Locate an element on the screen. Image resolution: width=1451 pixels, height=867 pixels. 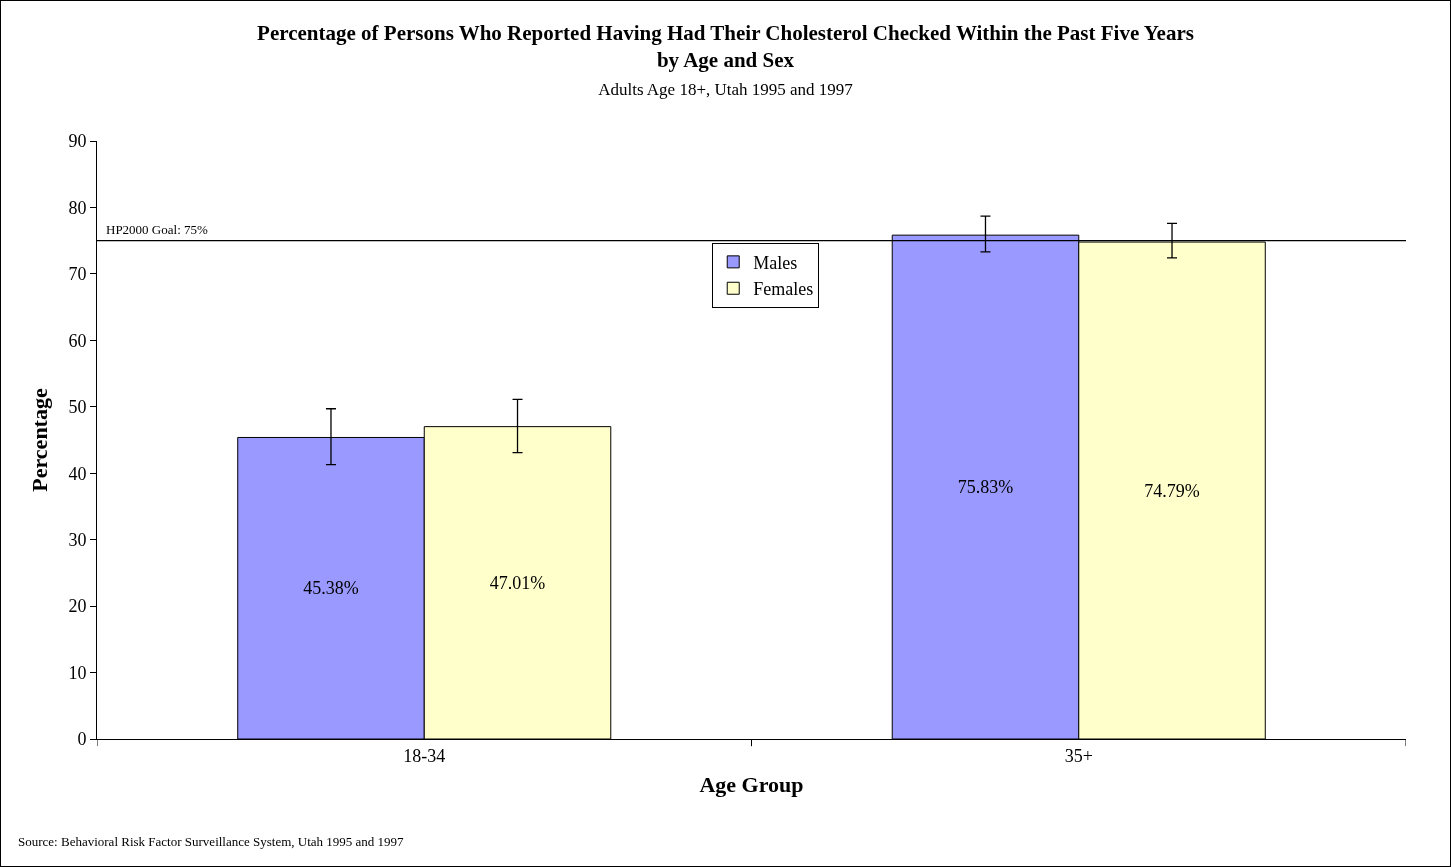
x-tick-label: 35+ is located at coordinates (1078, 755).